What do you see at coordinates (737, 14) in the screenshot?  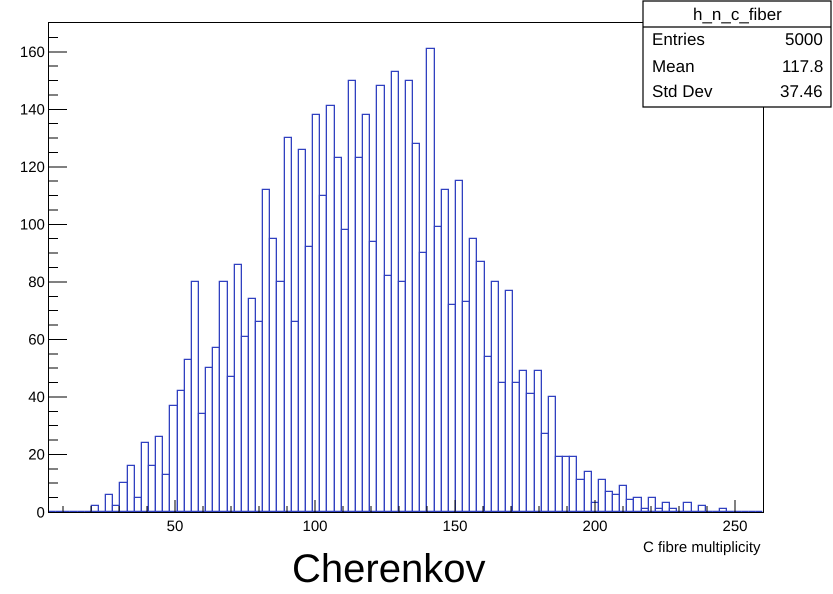 I see `annotation: h_n_c_fiber` at bounding box center [737, 14].